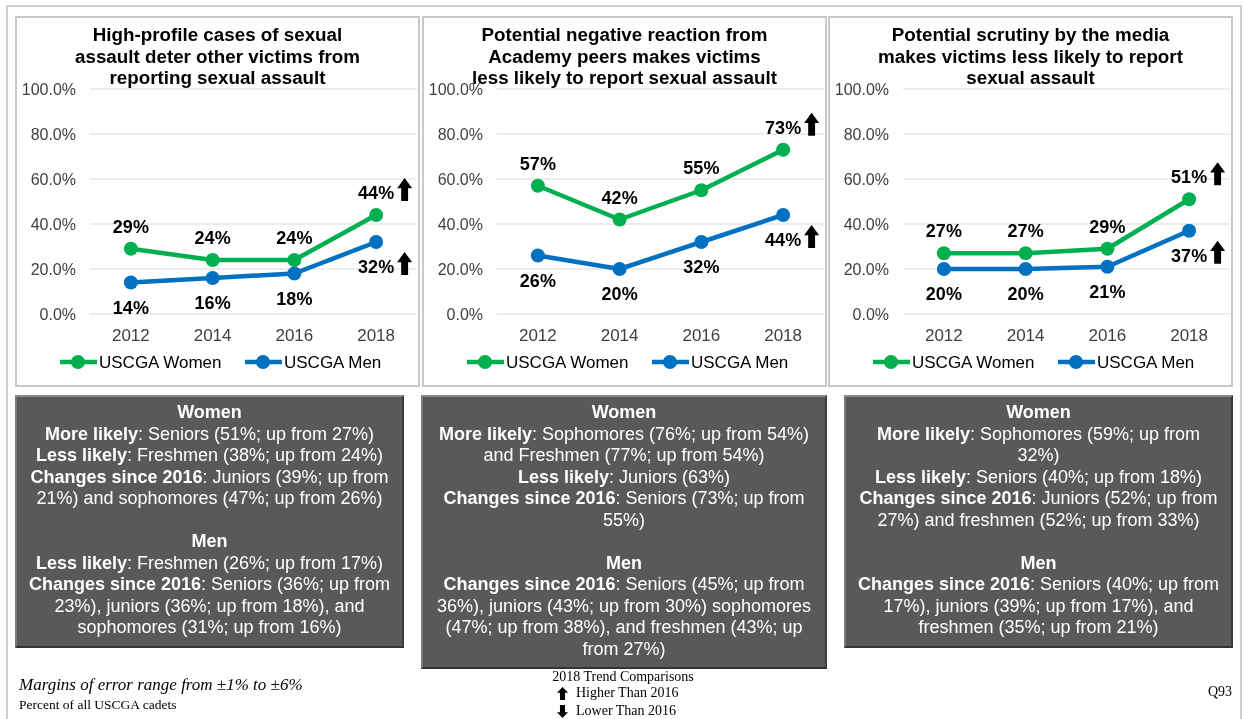 This screenshot has width=1243, height=719. I want to click on text: Changes since 2016: Juniors (39%; up from 21%) and sophomores (47%; up from 26%), so click(209, 487).